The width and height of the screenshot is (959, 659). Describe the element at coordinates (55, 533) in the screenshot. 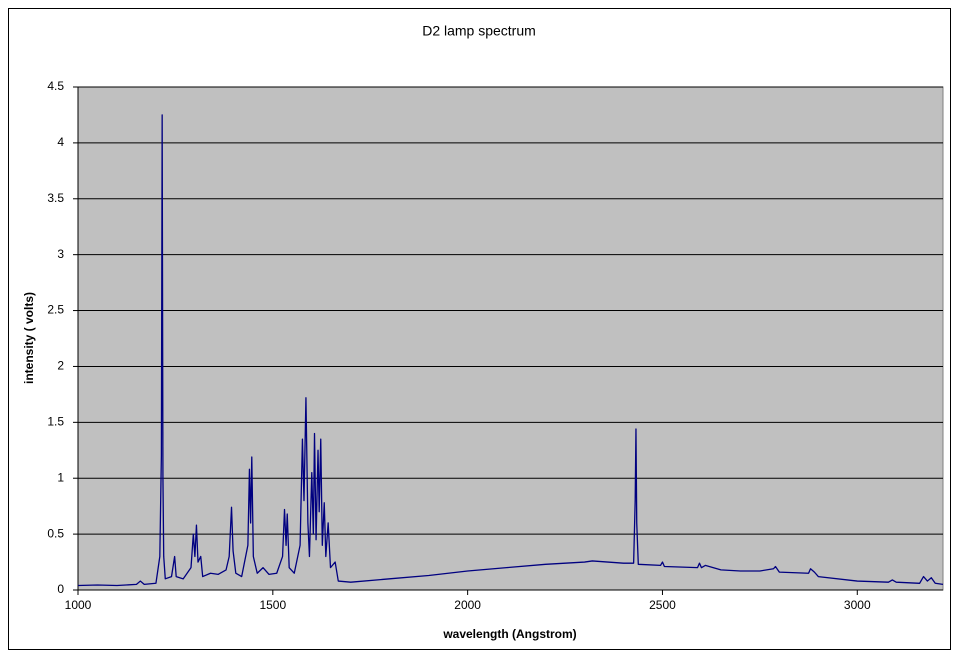

I see `y-tick-label: 0.5` at that location.